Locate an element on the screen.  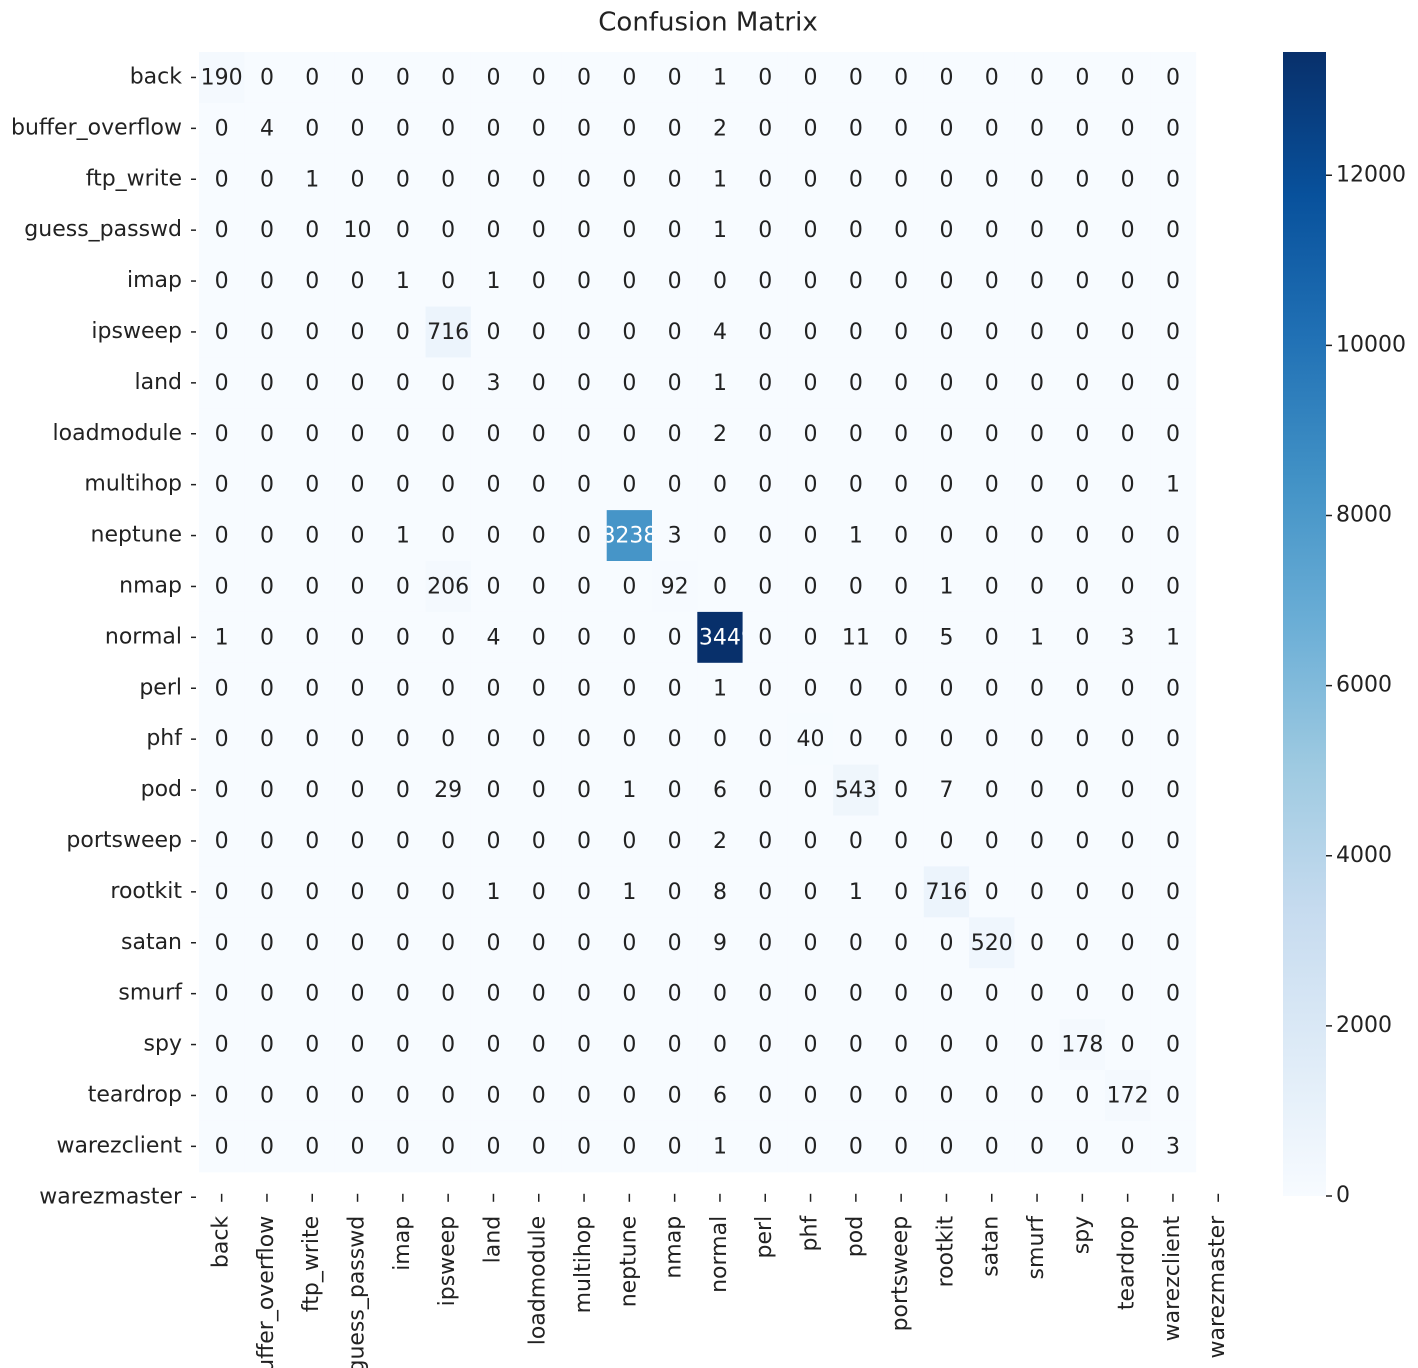
cell-label: 190 is located at coordinates (222, 77).